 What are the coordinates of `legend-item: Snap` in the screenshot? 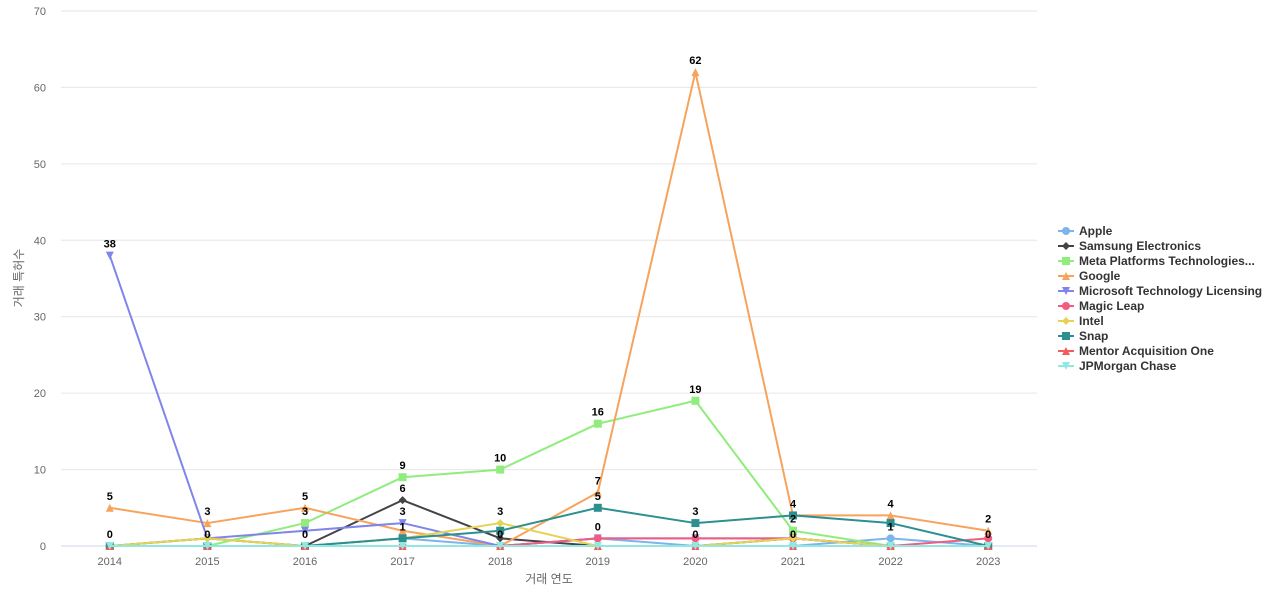 It's located at (1160, 335).